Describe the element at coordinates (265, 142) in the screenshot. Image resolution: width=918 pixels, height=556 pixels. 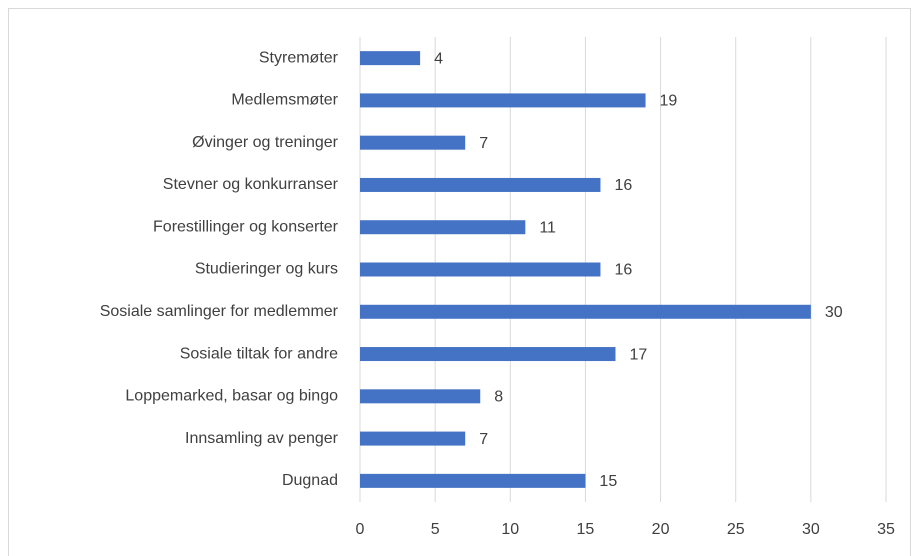
I see `y-tick-label: Øvinger og treninger` at that location.